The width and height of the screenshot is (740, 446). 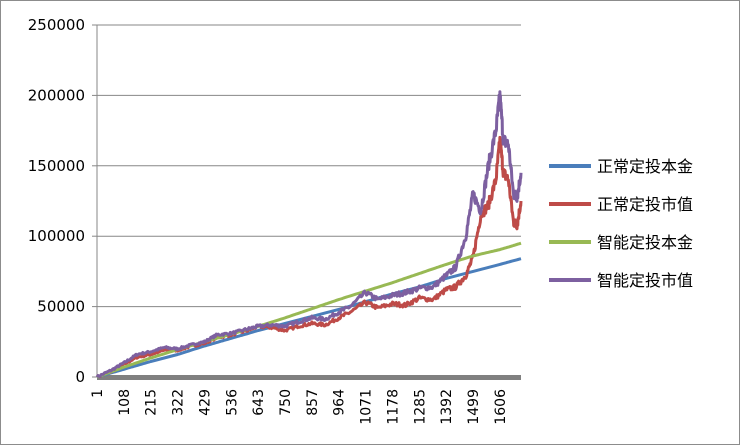 I want to click on x-tick-label: 750, so click(x=286, y=402).